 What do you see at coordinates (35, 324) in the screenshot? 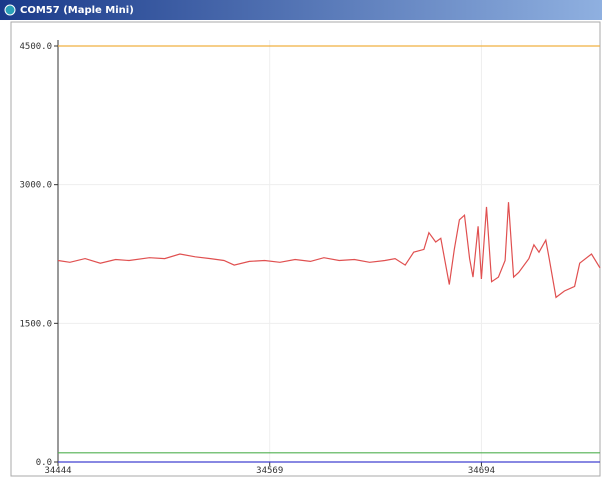
I see `y-tick-label: 1500.0` at bounding box center [35, 324].